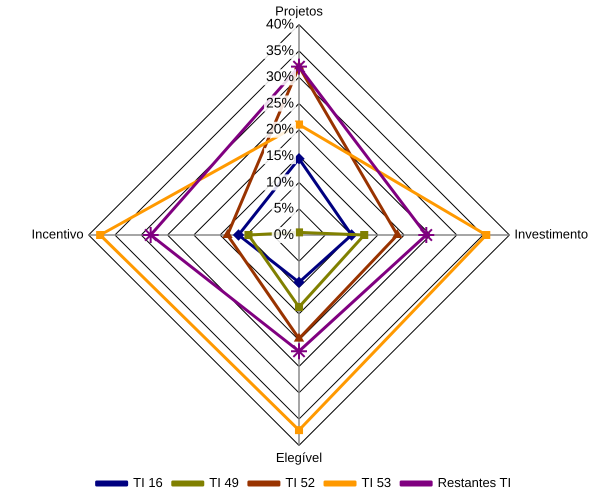 This screenshot has height=504, width=608. What do you see at coordinates (280, 50) in the screenshot?
I see `y-tick-label: 35%` at bounding box center [280, 50].